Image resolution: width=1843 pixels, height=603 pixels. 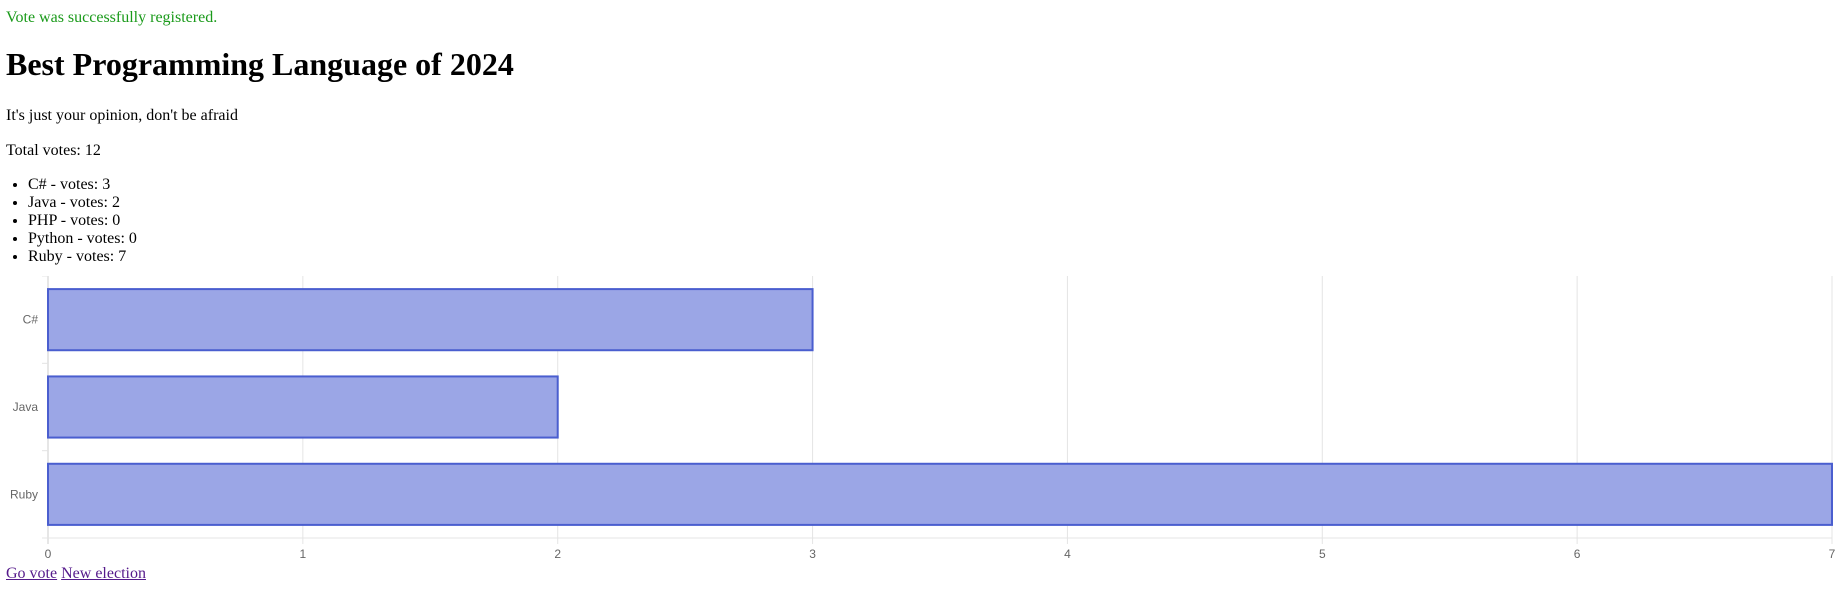 I want to click on footer-links: Go vote New election, so click(x=76, y=574).